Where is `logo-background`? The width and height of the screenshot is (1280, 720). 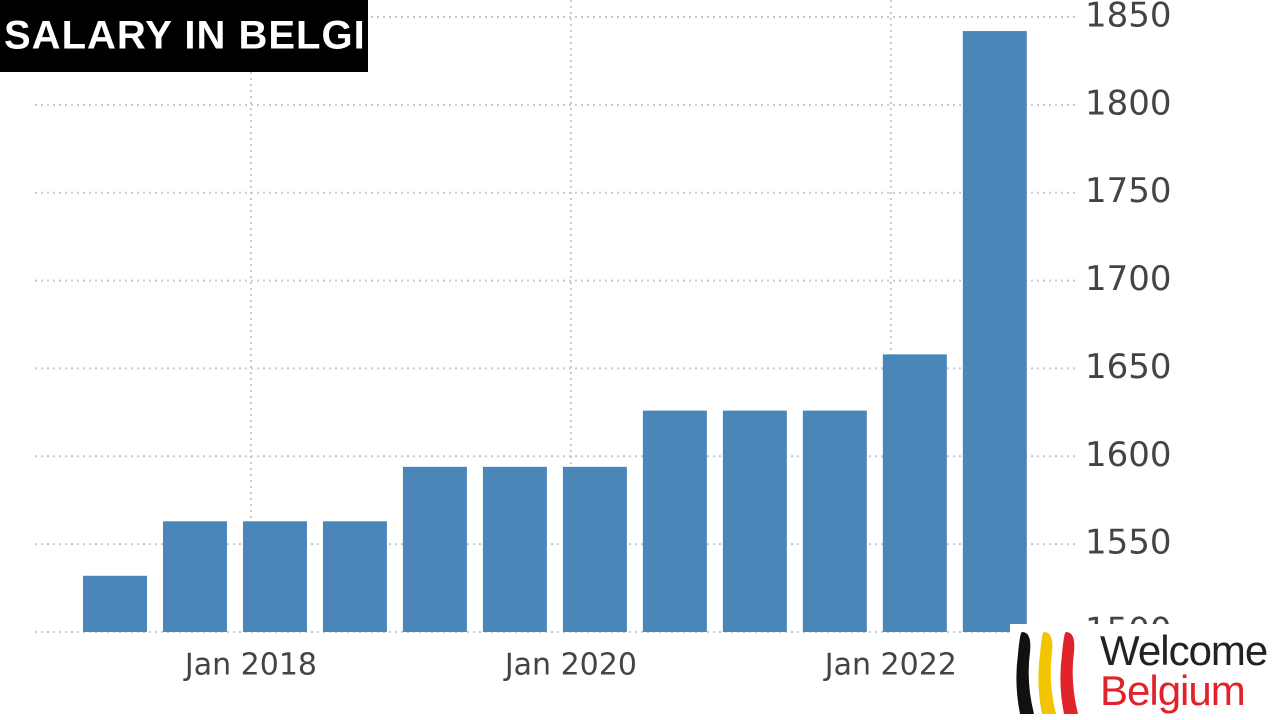 logo-background is located at coordinates (1145, 672).